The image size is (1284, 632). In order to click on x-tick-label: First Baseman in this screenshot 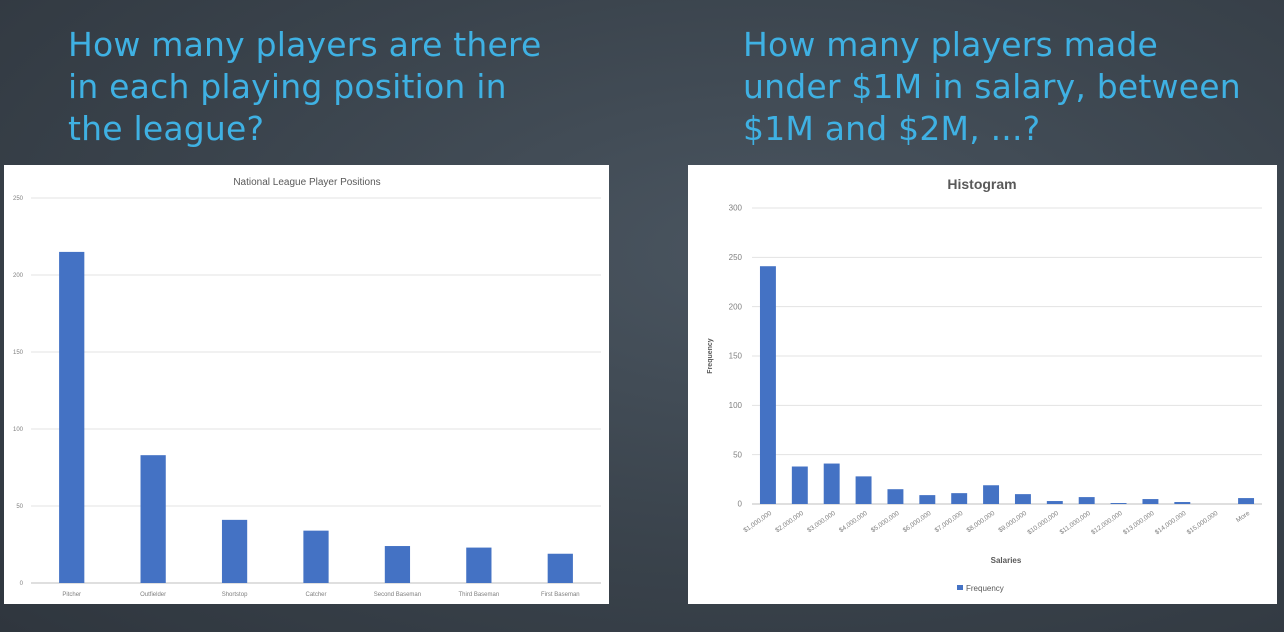, I will do `click(560, 595)`.